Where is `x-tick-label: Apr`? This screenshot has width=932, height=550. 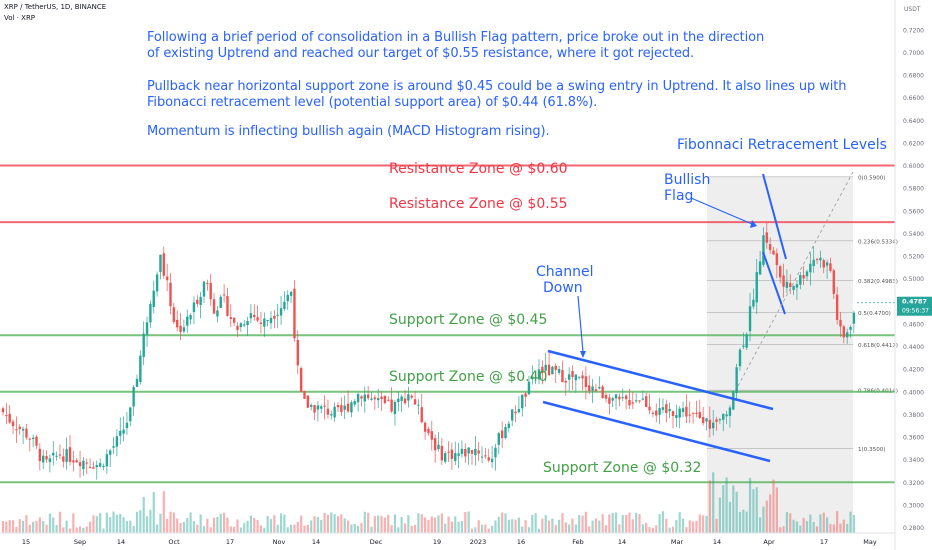
x-tick-label: Apr is located at coordinates (769, 542).